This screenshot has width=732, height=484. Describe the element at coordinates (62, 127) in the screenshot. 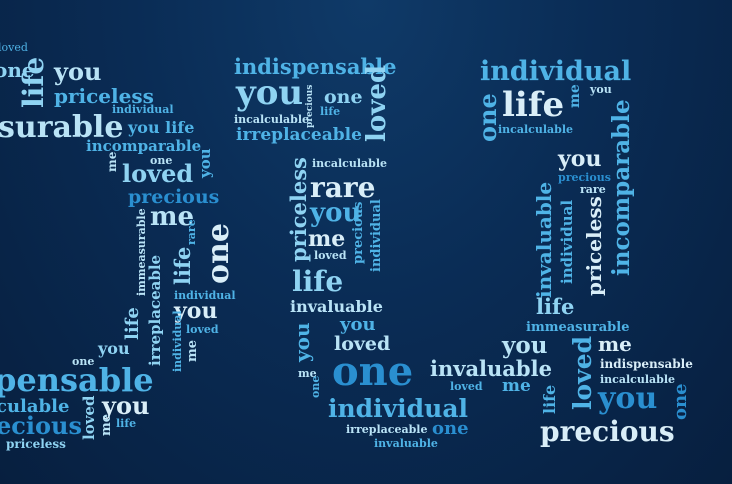

I see `word-surable: surable` at that location.